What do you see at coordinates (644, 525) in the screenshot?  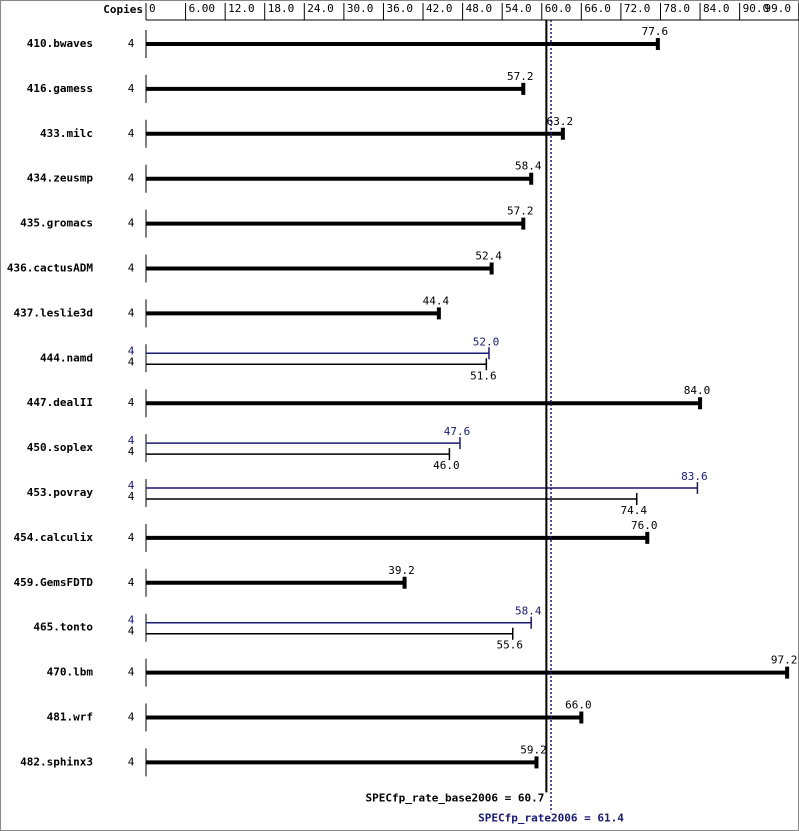 I see `value-label: 76.0` at bounding box center [644, 525].